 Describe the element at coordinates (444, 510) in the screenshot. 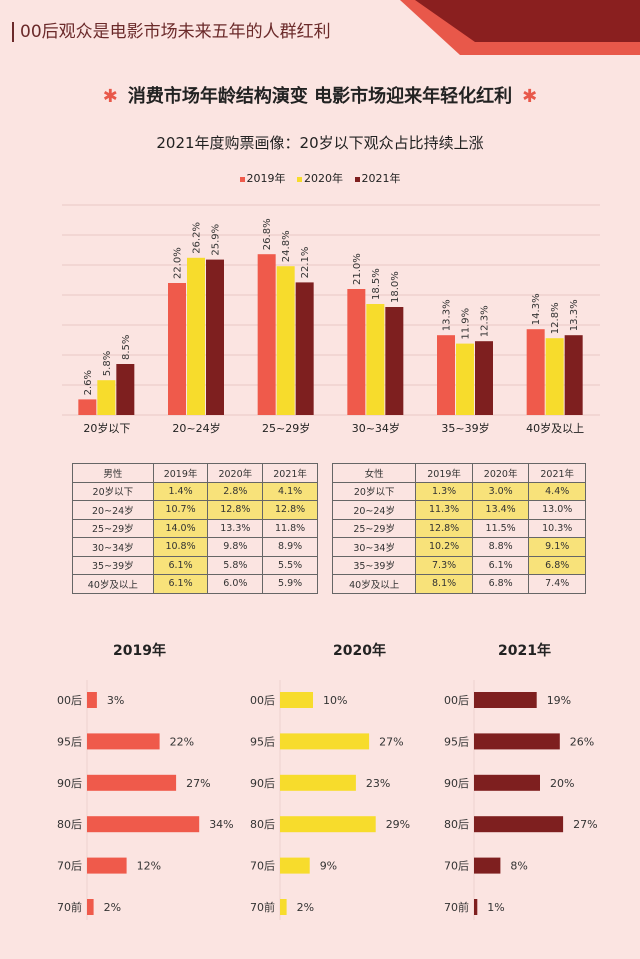

I see `table-cell: 11.3%` at that location.